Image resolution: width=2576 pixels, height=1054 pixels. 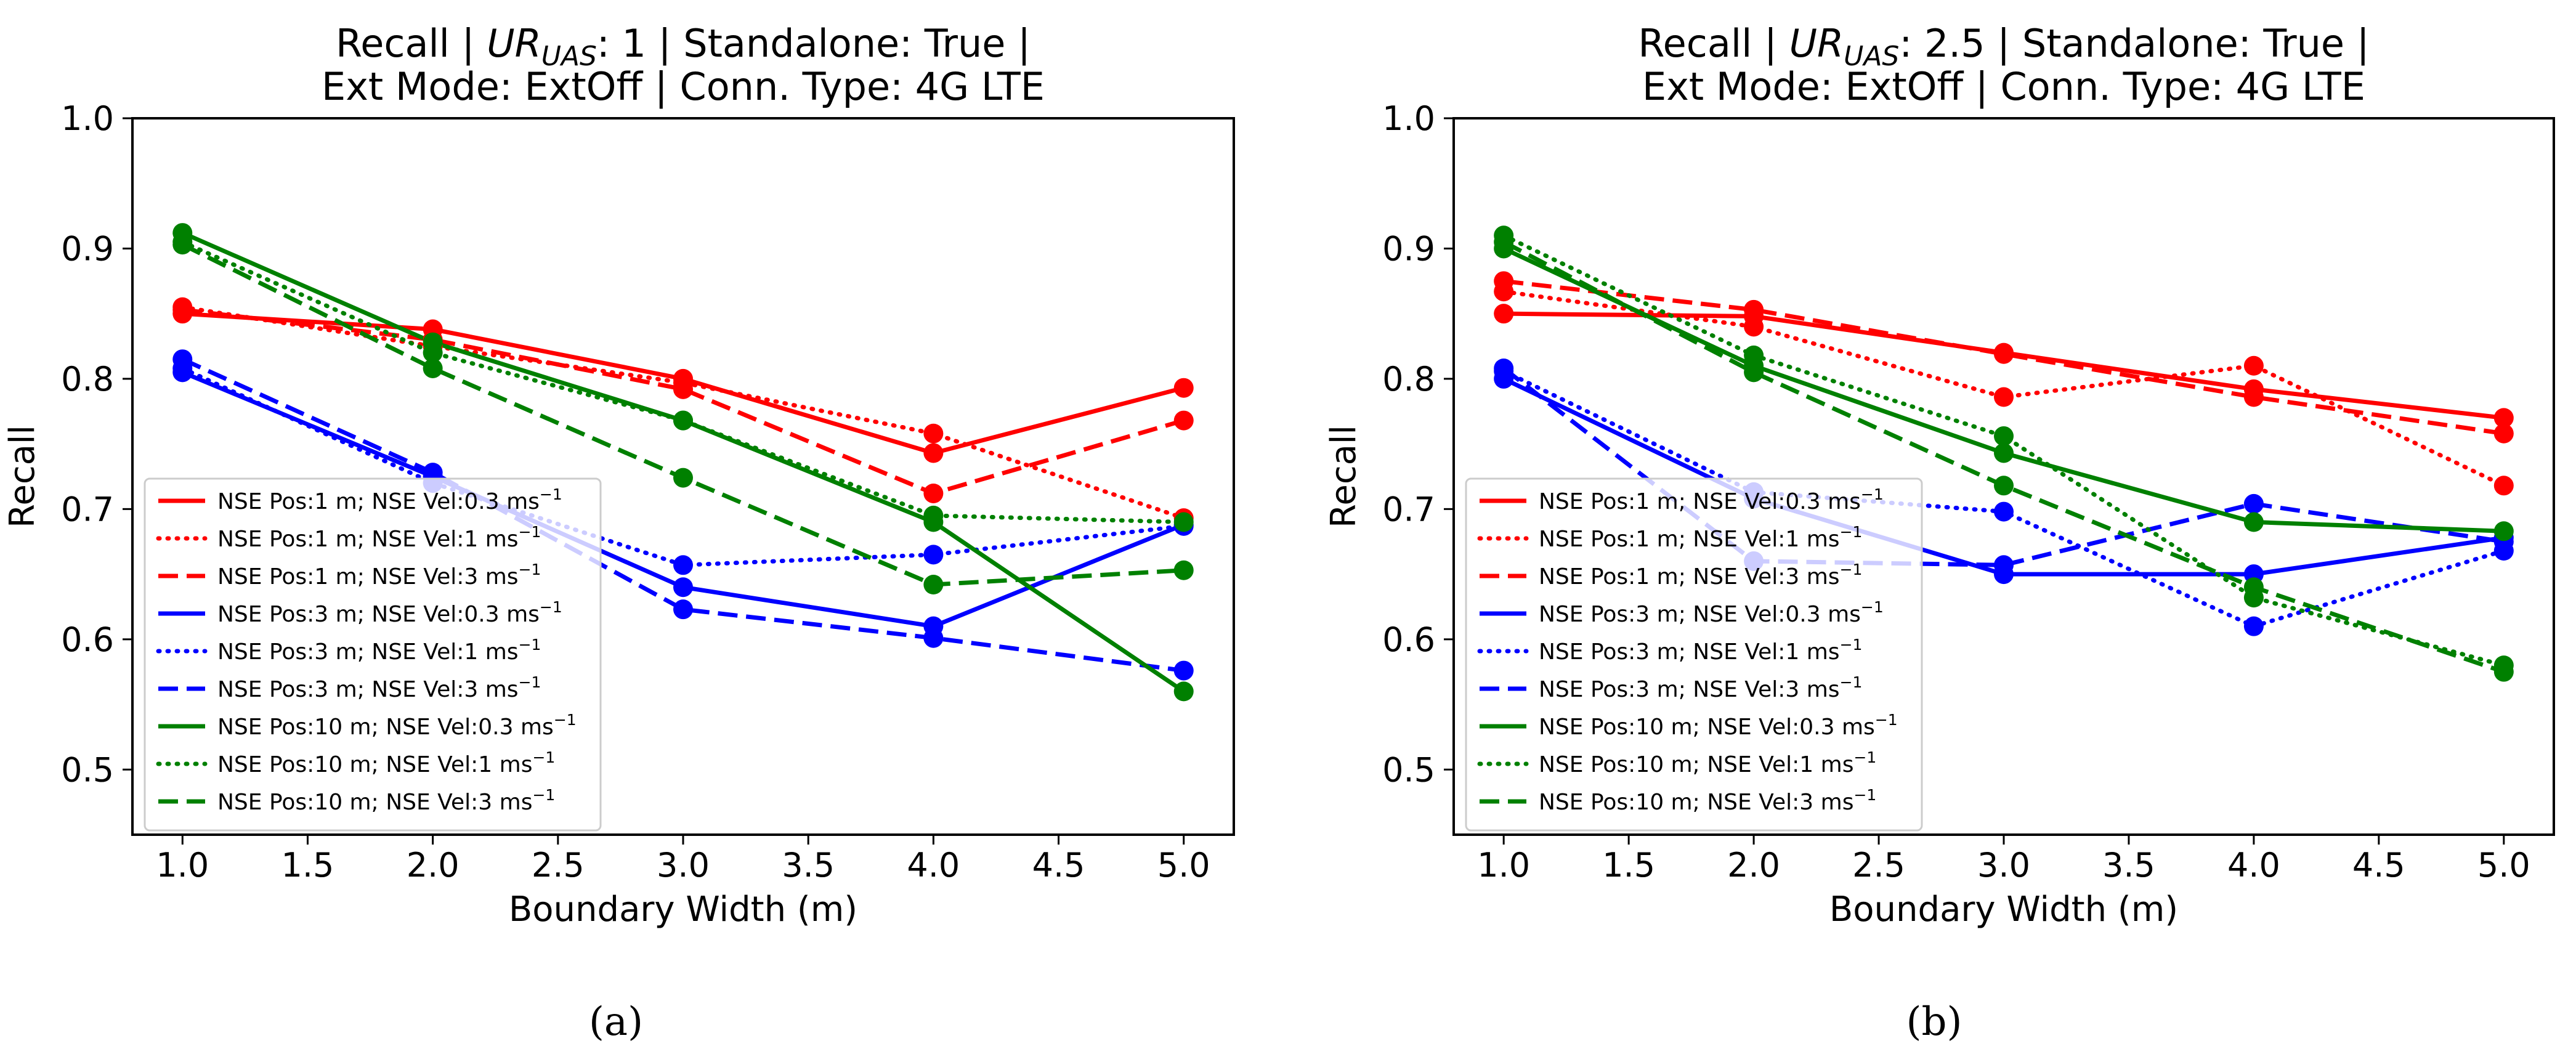 What do you see at coordinates (2003, 46) in the screenshot?
I see `chart-title-line1: Recall | URUAS: 2.5 | Standalone: True |` at bounding box center [2003, 46].